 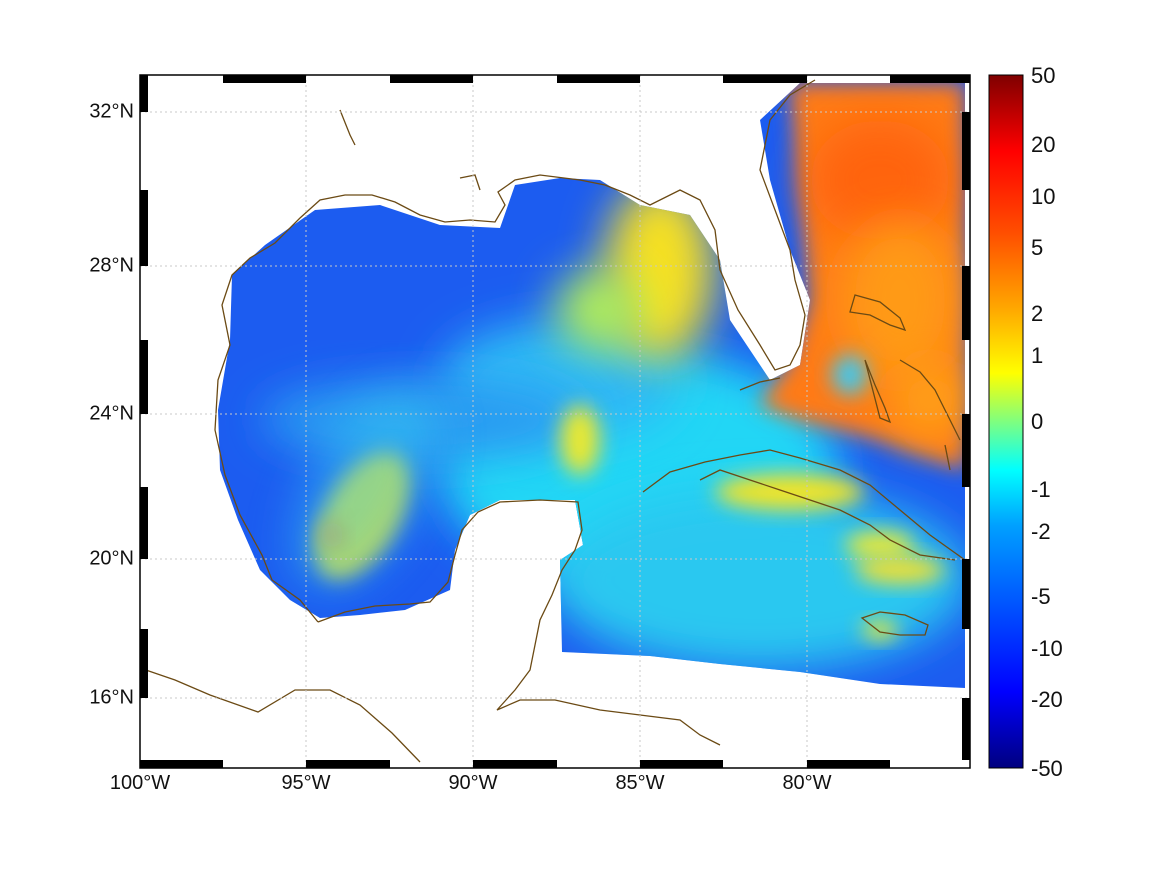 What do you see at coordinates (306, 783) in the screenshot?
I see `lon-label-95w: 95°W` at bounding box center [306, 783].